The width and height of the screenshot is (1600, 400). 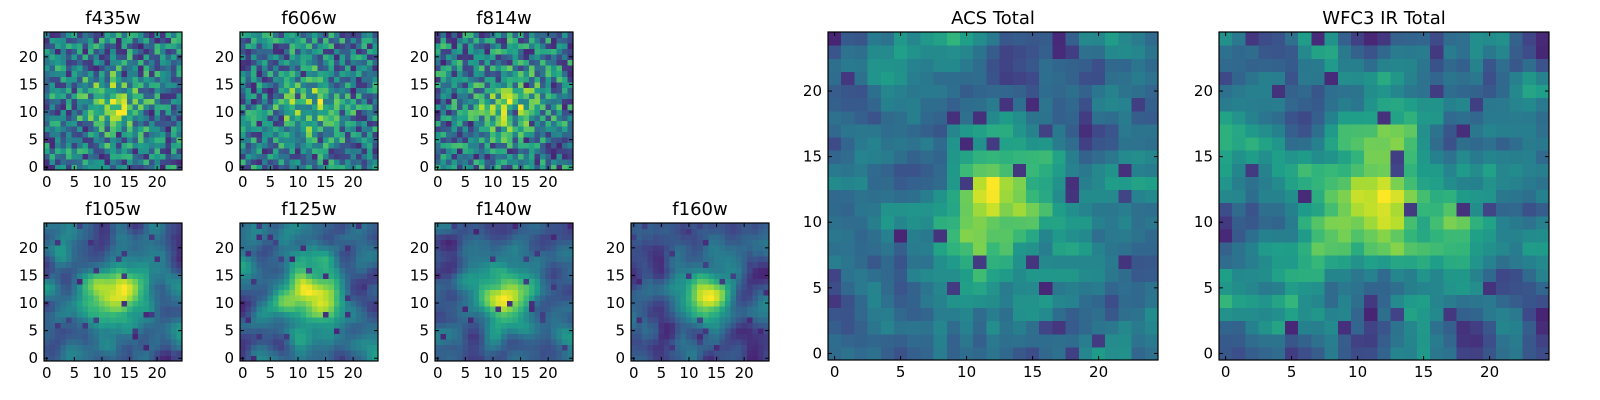 What do you see at coordinates (424, 167) in the screenshot?
I see `y-tick-label: 0` at bounding box center [424, 167].